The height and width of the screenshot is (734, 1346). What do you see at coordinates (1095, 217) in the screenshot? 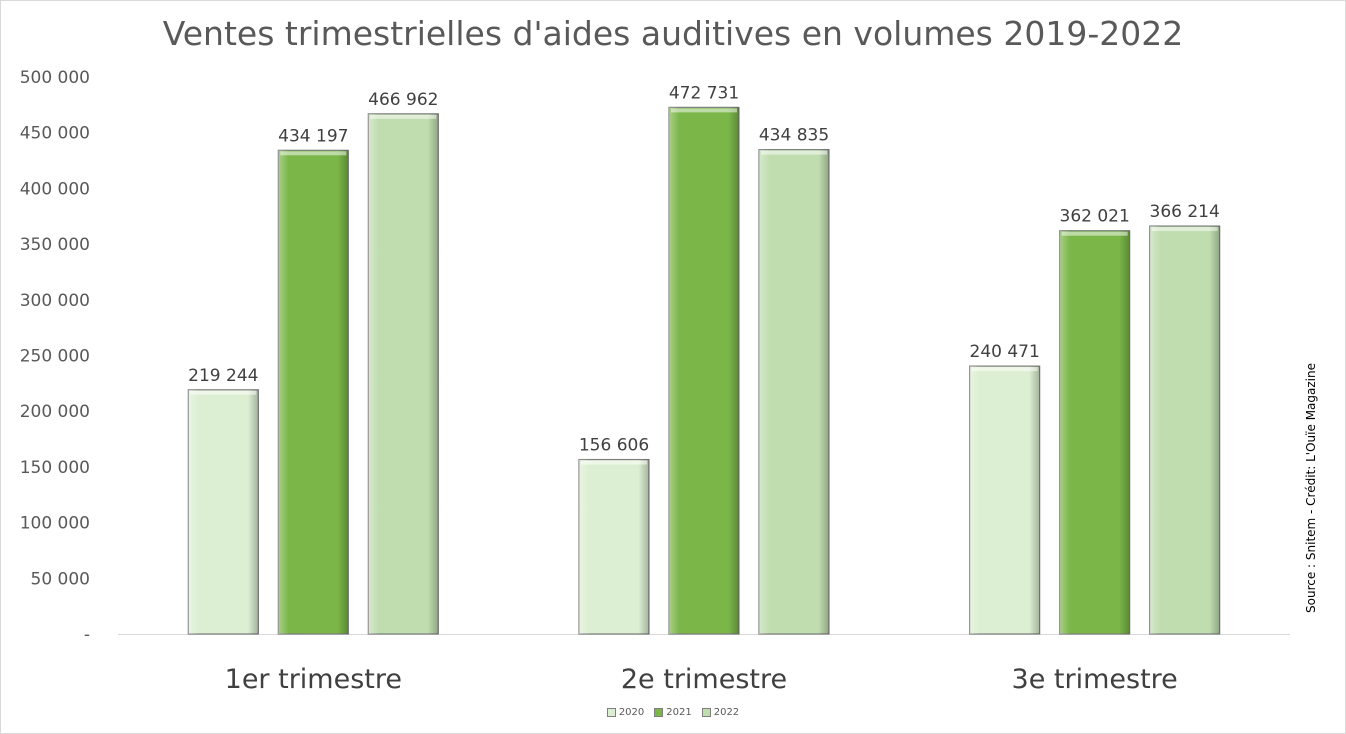
I see `data-label: 362 021` at bounding box center [1095, 217].